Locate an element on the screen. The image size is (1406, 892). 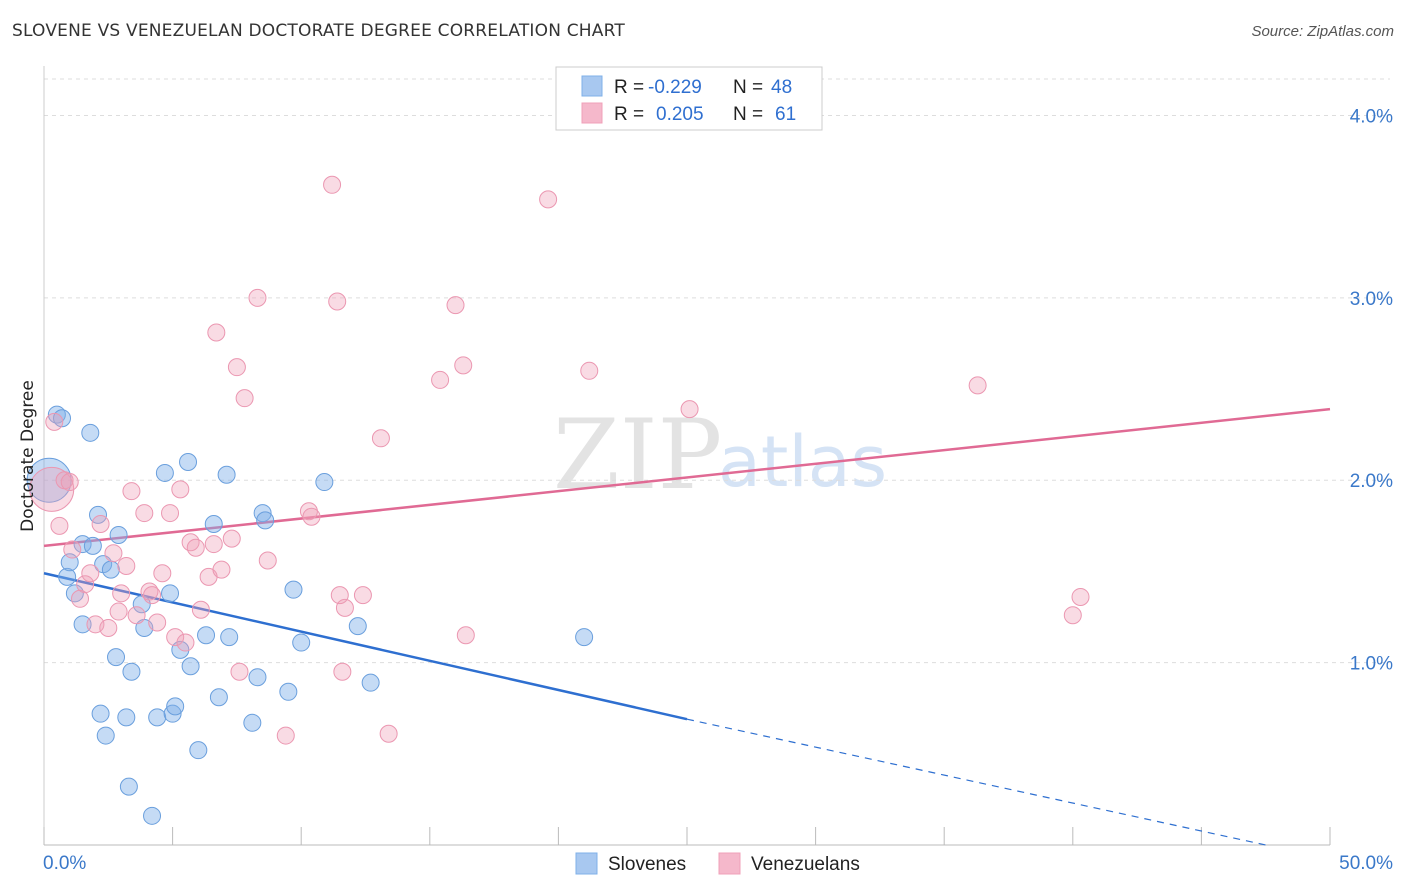
legend-r-label-venezuelans: R = is located at coordinates (629, 114).